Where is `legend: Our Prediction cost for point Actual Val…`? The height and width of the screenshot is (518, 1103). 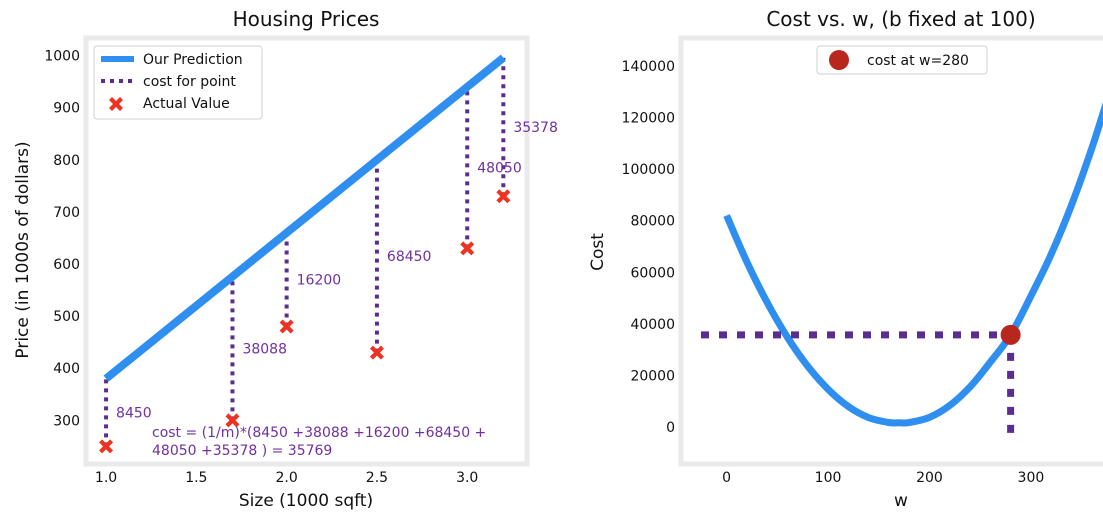
legend: Our Prediction cost for point Actual Val… is located at coordinates (178, 82).